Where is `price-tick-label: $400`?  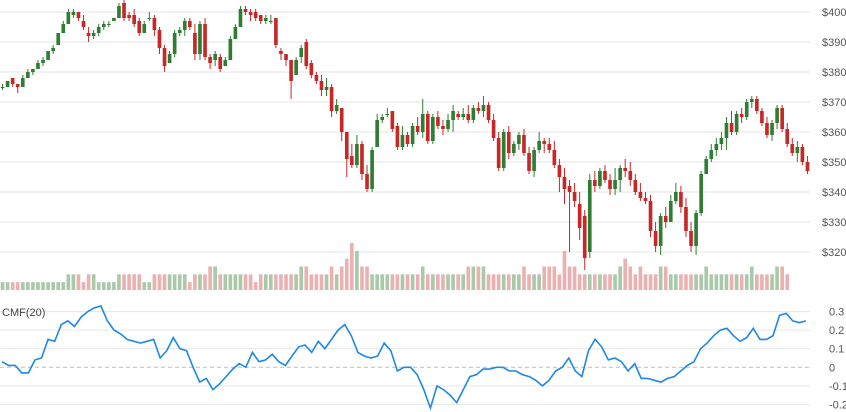
price-tick-label: $400 is located at coordinates (834, 13).